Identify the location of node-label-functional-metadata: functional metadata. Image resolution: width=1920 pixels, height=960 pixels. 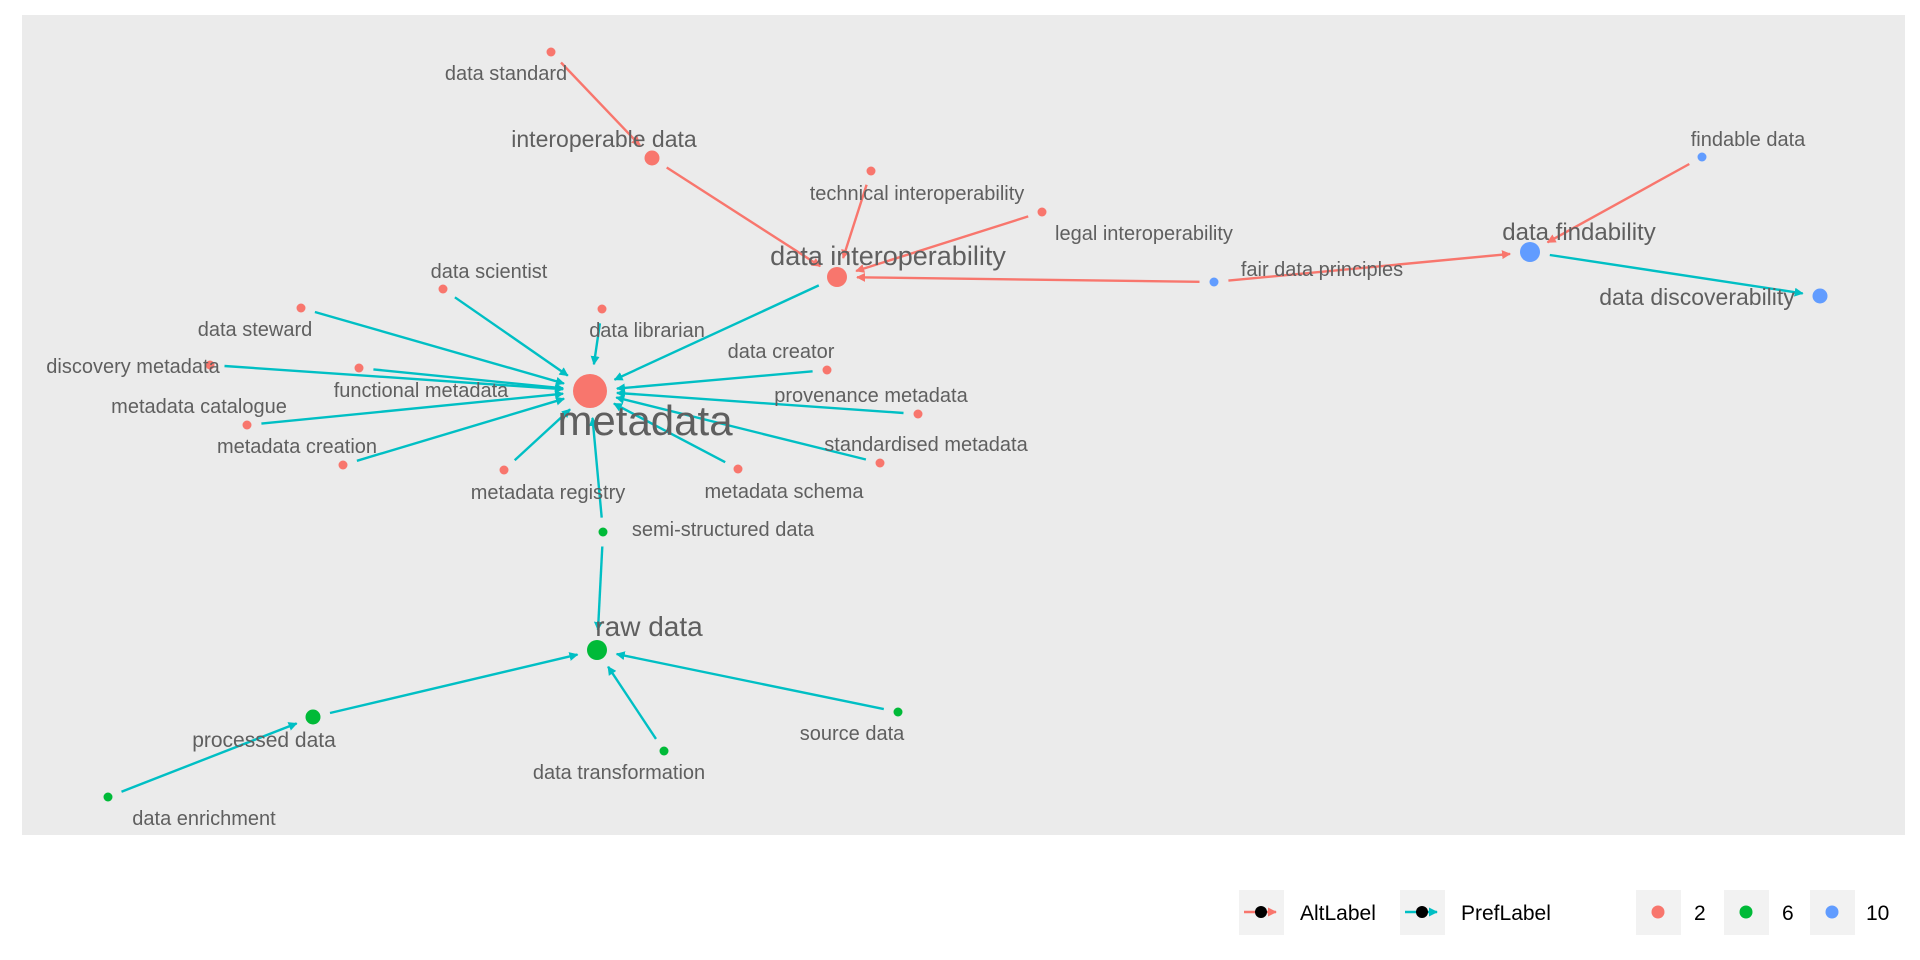
(421, 391).